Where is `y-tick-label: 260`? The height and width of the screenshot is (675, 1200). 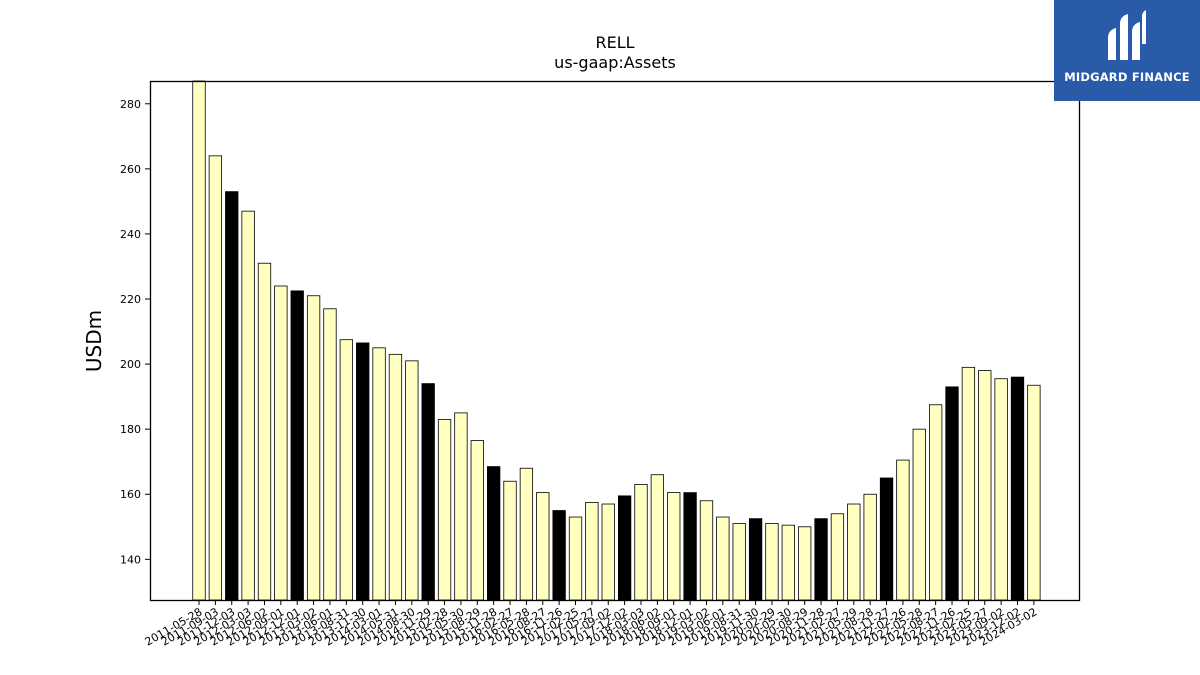 y-tick-label: 260 is located at coordinates (130, 169).